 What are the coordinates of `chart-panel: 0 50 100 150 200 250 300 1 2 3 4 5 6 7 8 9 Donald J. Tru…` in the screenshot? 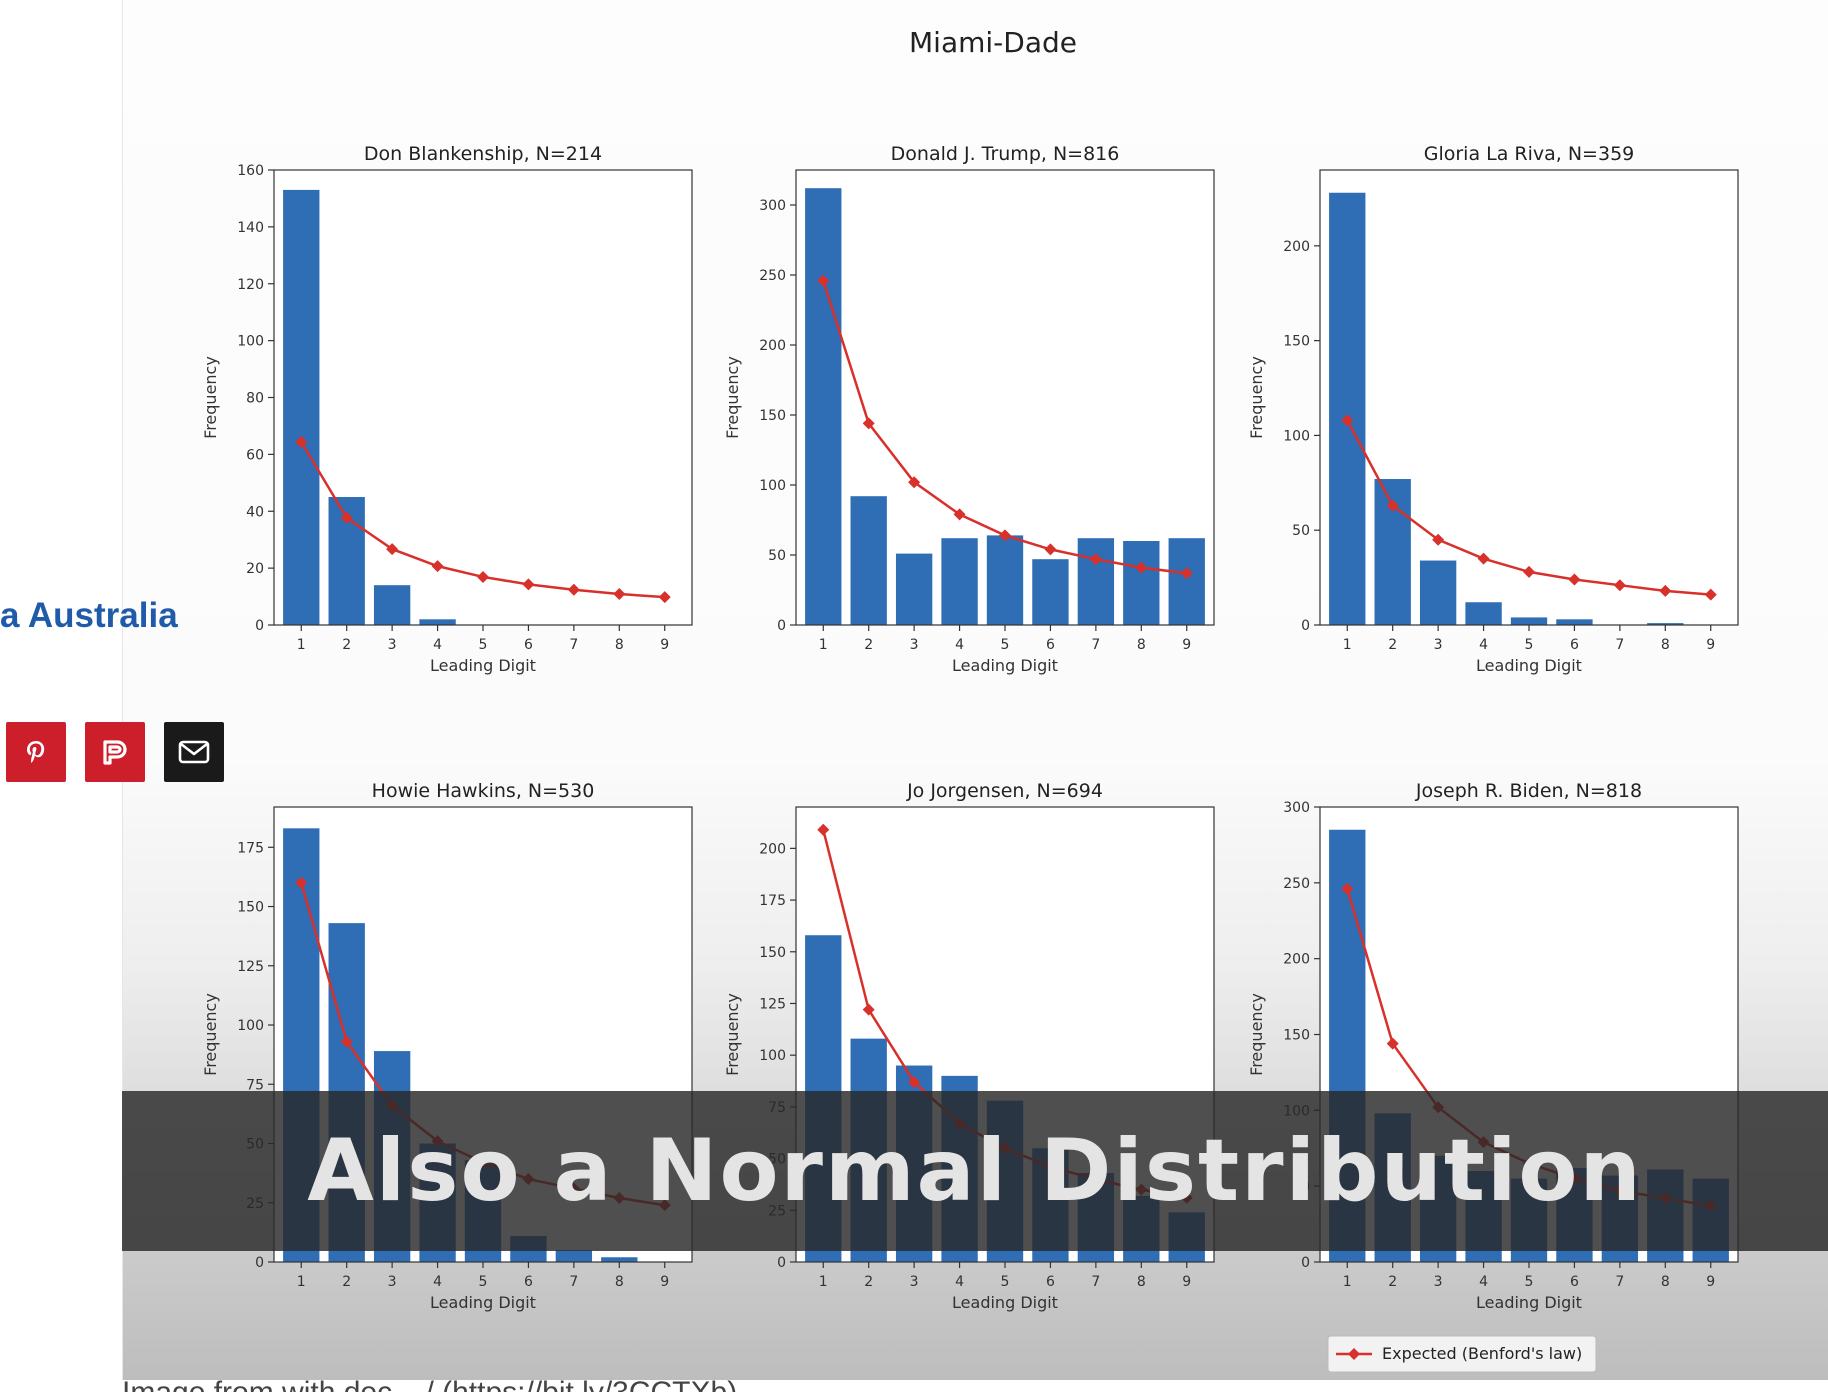 It's located at (969, 409).